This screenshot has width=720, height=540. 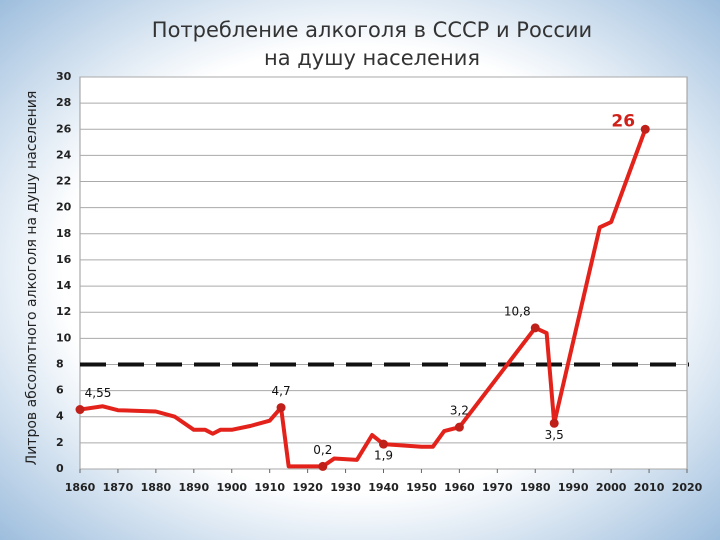 What do you see at coordinates (421, 487) in the screenshot?
I see `x-tick-label: 1950` at bounding box center [421, 487].